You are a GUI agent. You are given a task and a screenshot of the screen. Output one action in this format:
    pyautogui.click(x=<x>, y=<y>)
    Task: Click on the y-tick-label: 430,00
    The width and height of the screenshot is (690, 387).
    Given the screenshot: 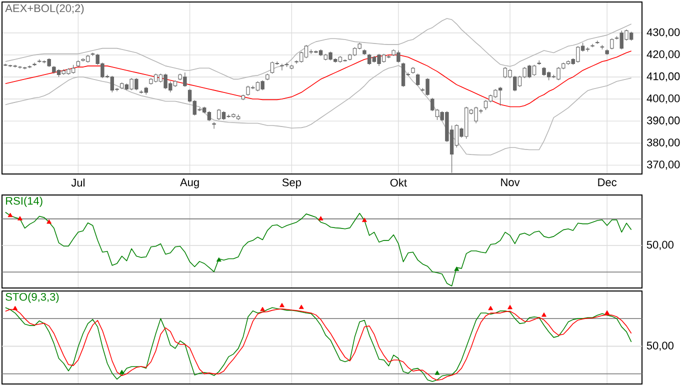 What is the action you would take?
    pyautogui.click(x=663, y=33)
    